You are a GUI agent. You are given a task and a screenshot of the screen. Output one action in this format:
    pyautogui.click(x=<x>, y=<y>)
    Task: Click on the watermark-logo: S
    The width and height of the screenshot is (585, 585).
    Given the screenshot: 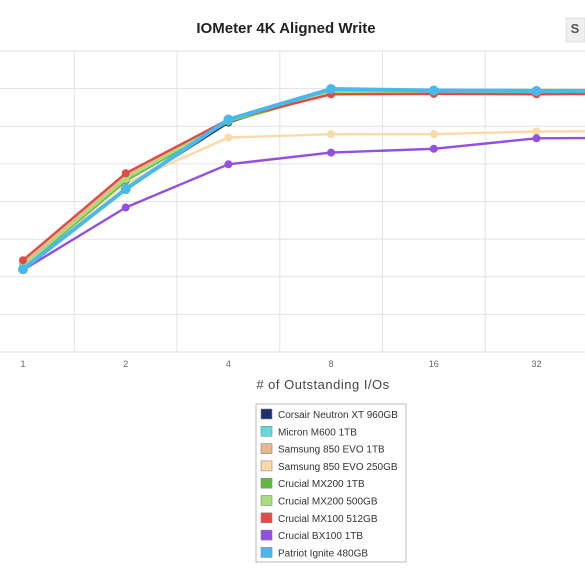 What is the action you would take?
    pyautogui.click(x=575, y=30)
    